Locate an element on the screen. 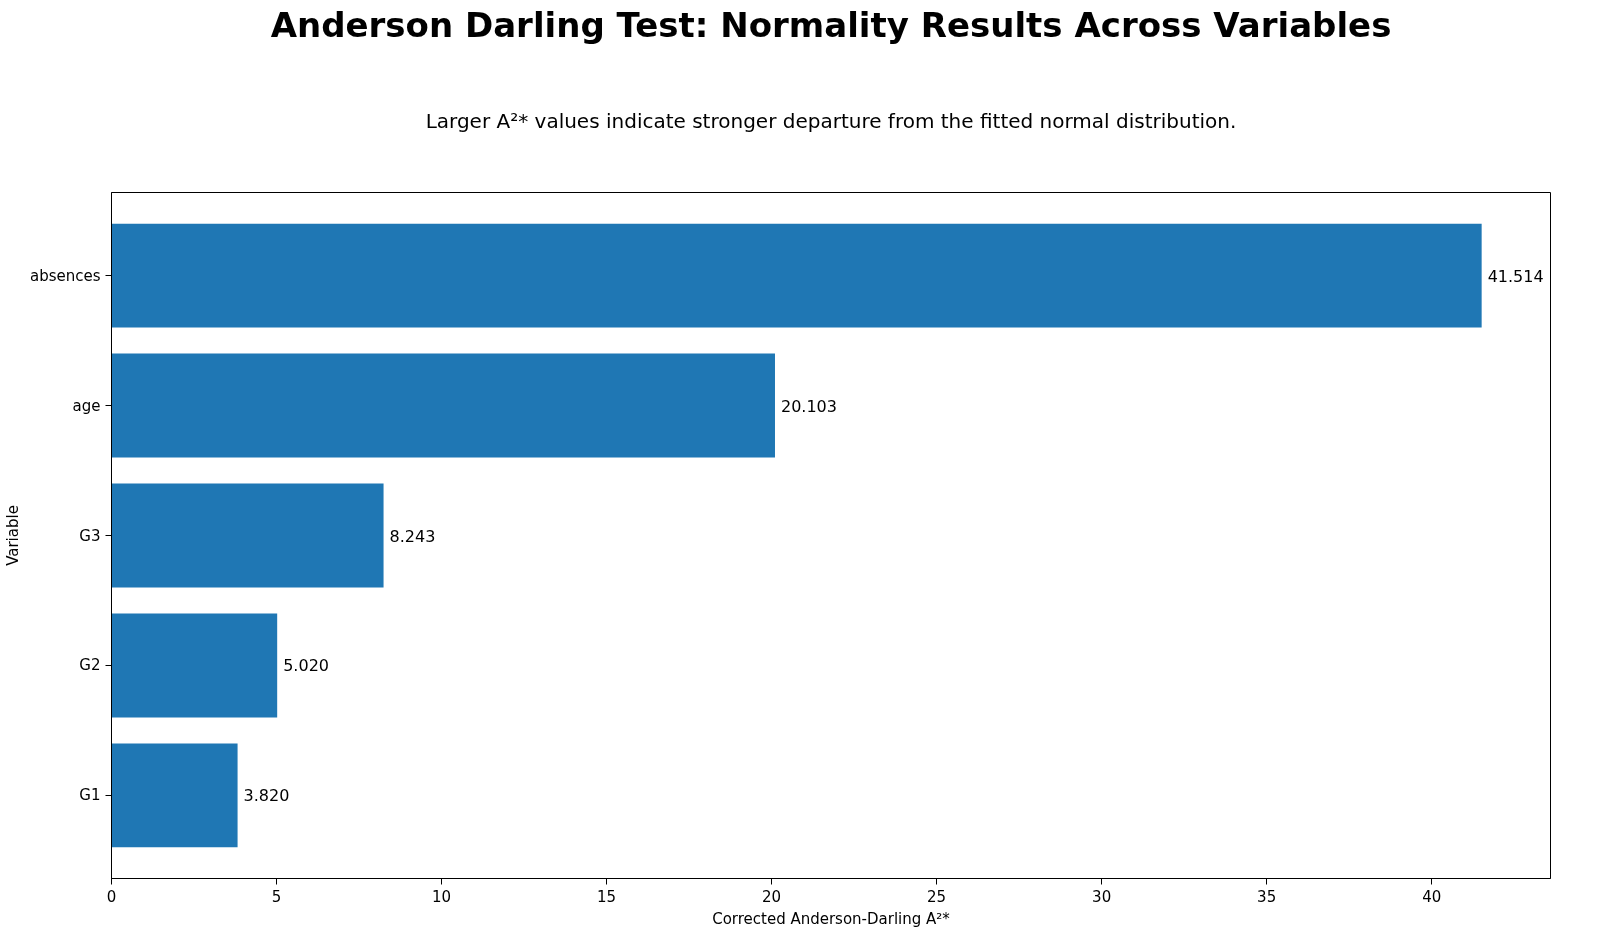 The width and height of the screenshot is (1600, 937). data-label: 20.103 is located at coordinates (808, 406).